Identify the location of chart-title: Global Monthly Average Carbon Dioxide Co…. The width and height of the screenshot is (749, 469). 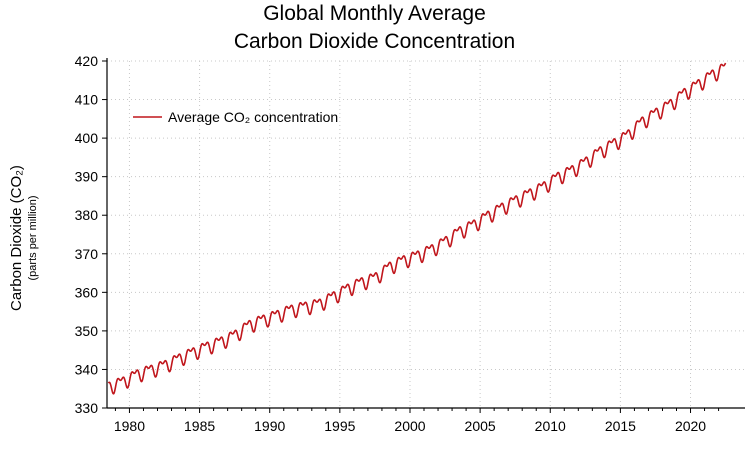
(374, 28).